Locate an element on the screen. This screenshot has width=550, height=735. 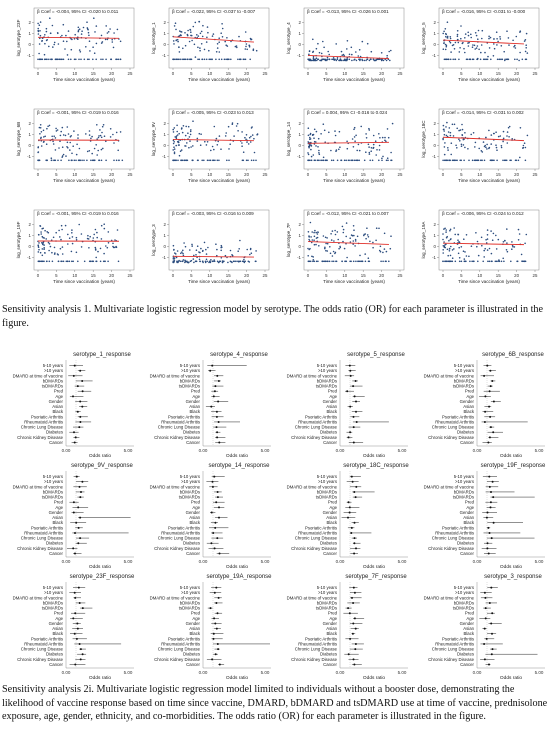
covariate-label: Chronic Lung Disease is located at coordinates (453, 649).